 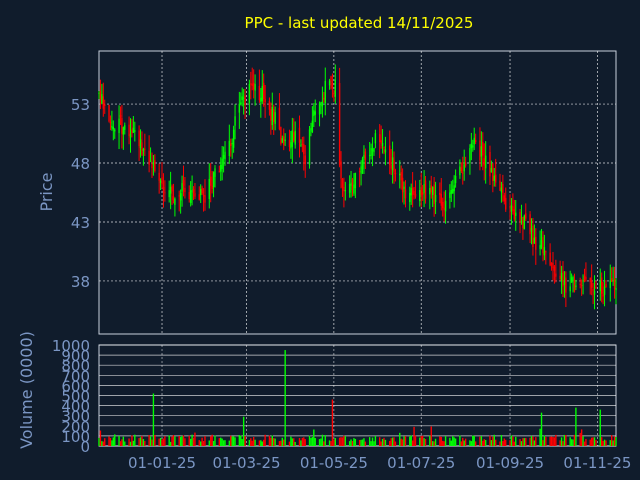 What do you see at coordinates (334, 463) in the screenshot?
I see `x-tick-label: 01-05-25` at bounding box center [334, 463].